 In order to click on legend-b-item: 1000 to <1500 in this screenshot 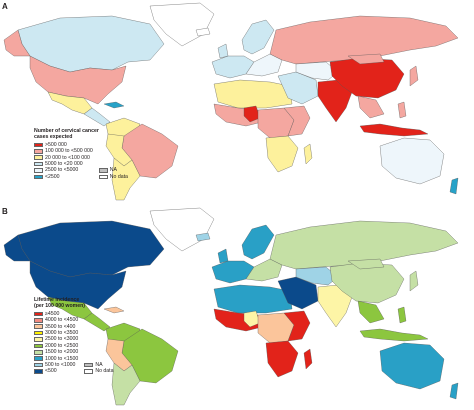, I will do `click(56, 359)`.